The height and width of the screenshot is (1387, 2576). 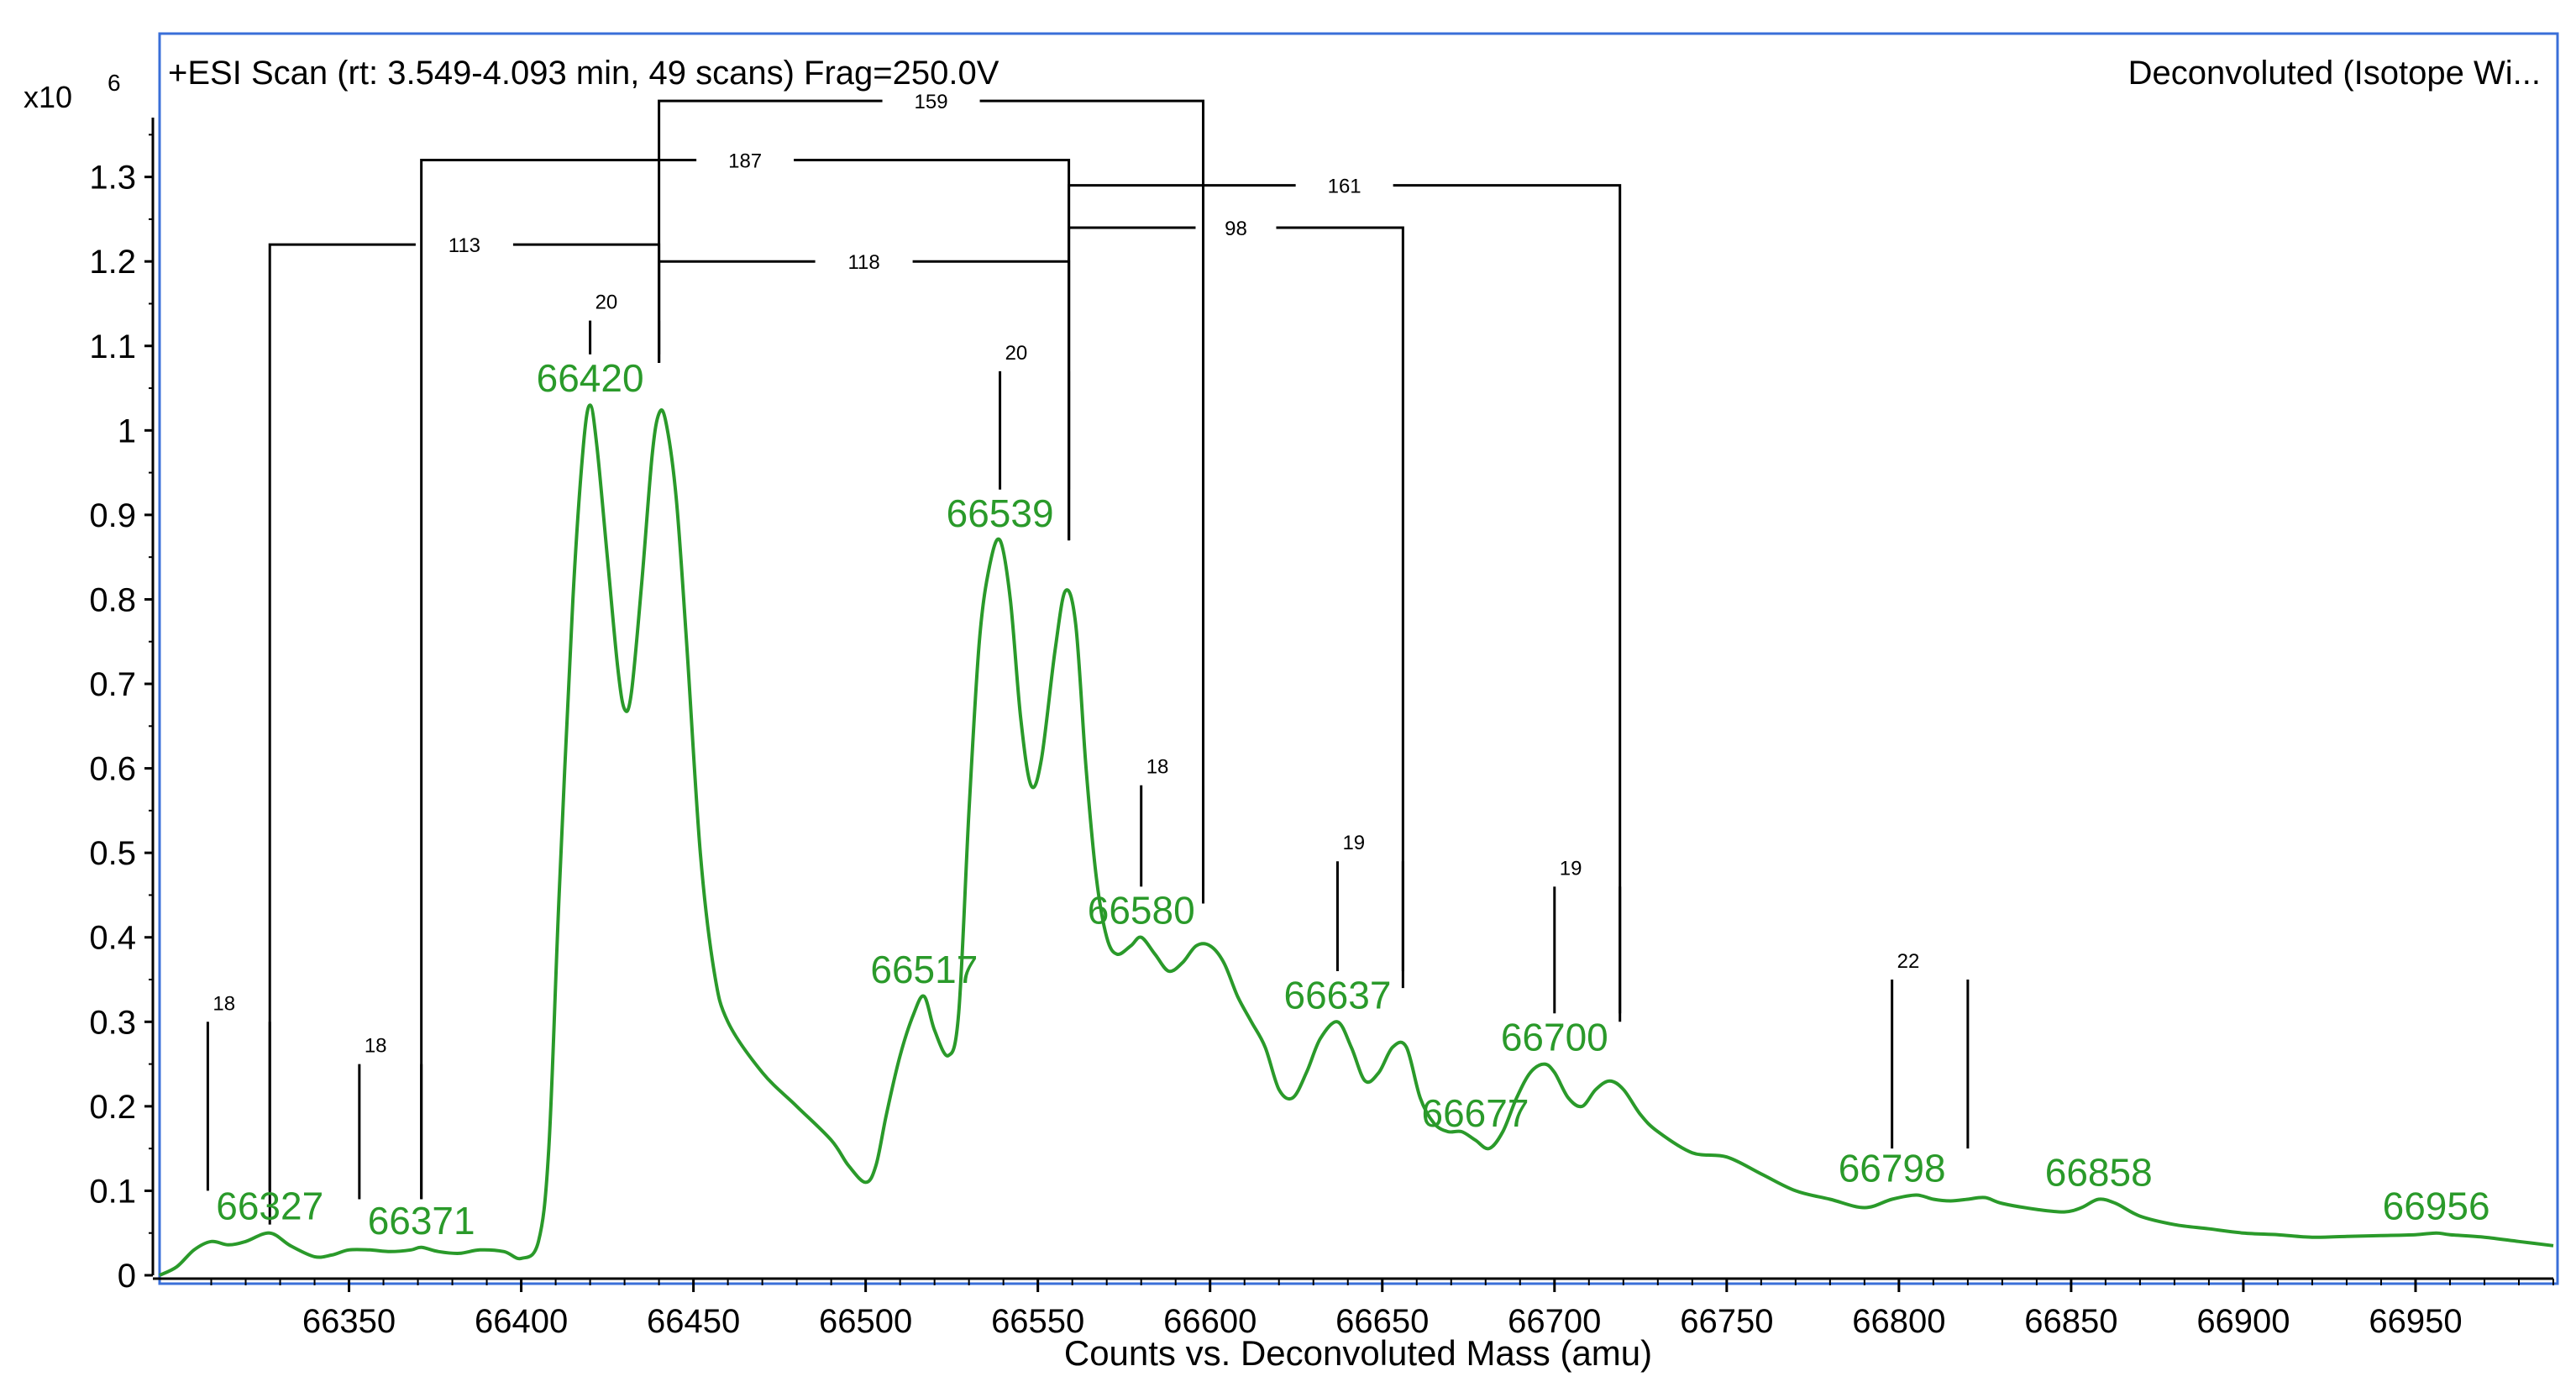 What do you see at coordinates (127, 1276) in the screenshot?
I see `y-tick-label: 0` at bounding box center [127, 1276].